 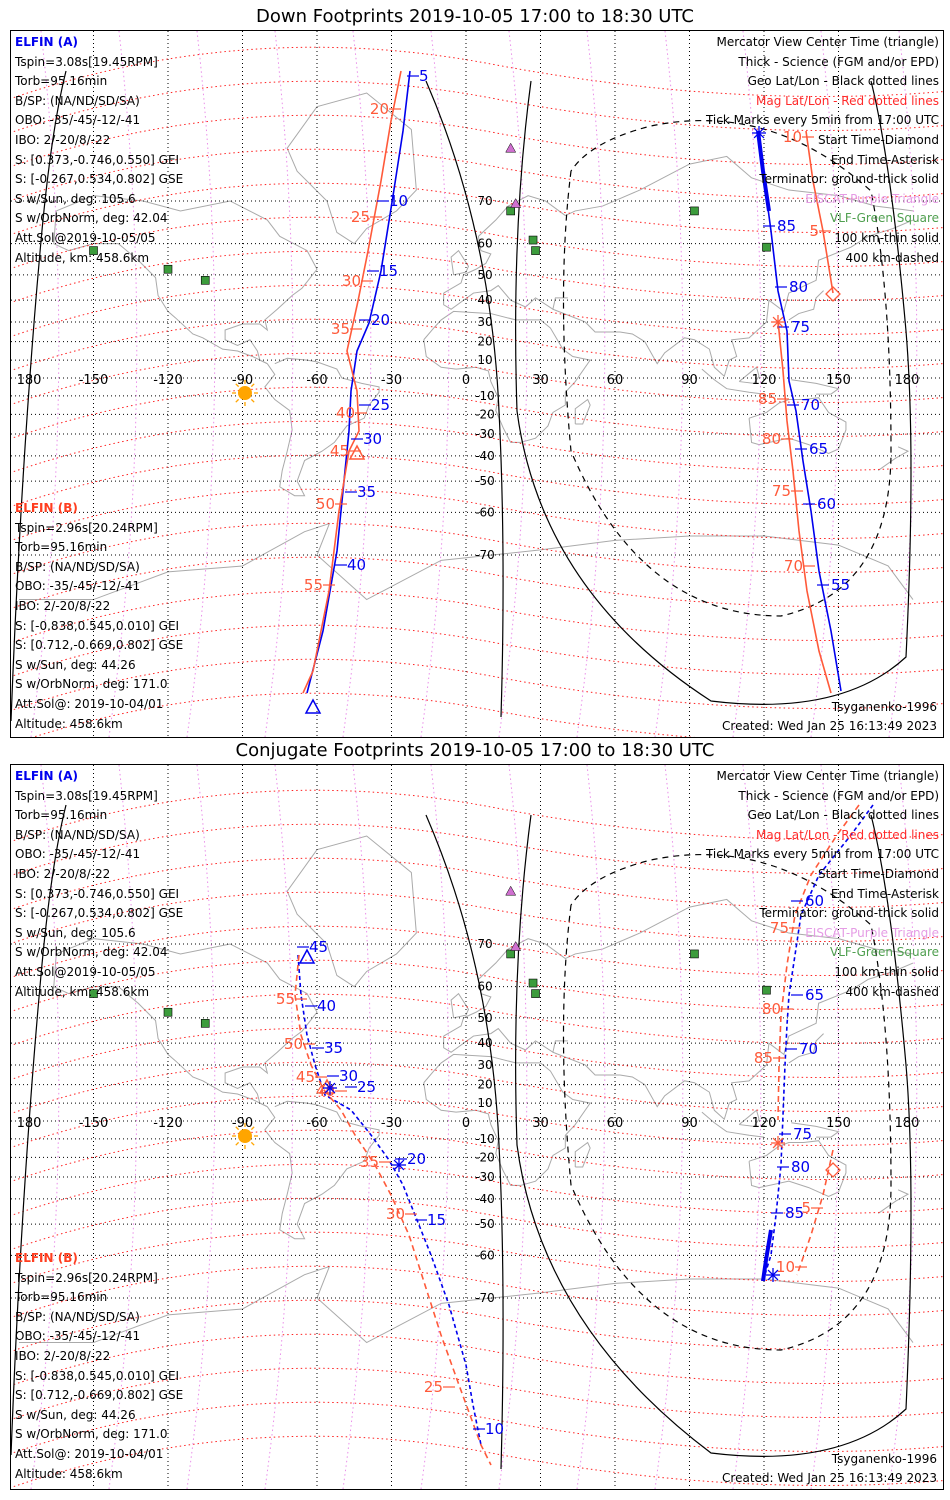 What do you see at coordinates (485, 481) in the screenshot?
I see `lat-tick-label: -50` at bounding box center [485, 481].